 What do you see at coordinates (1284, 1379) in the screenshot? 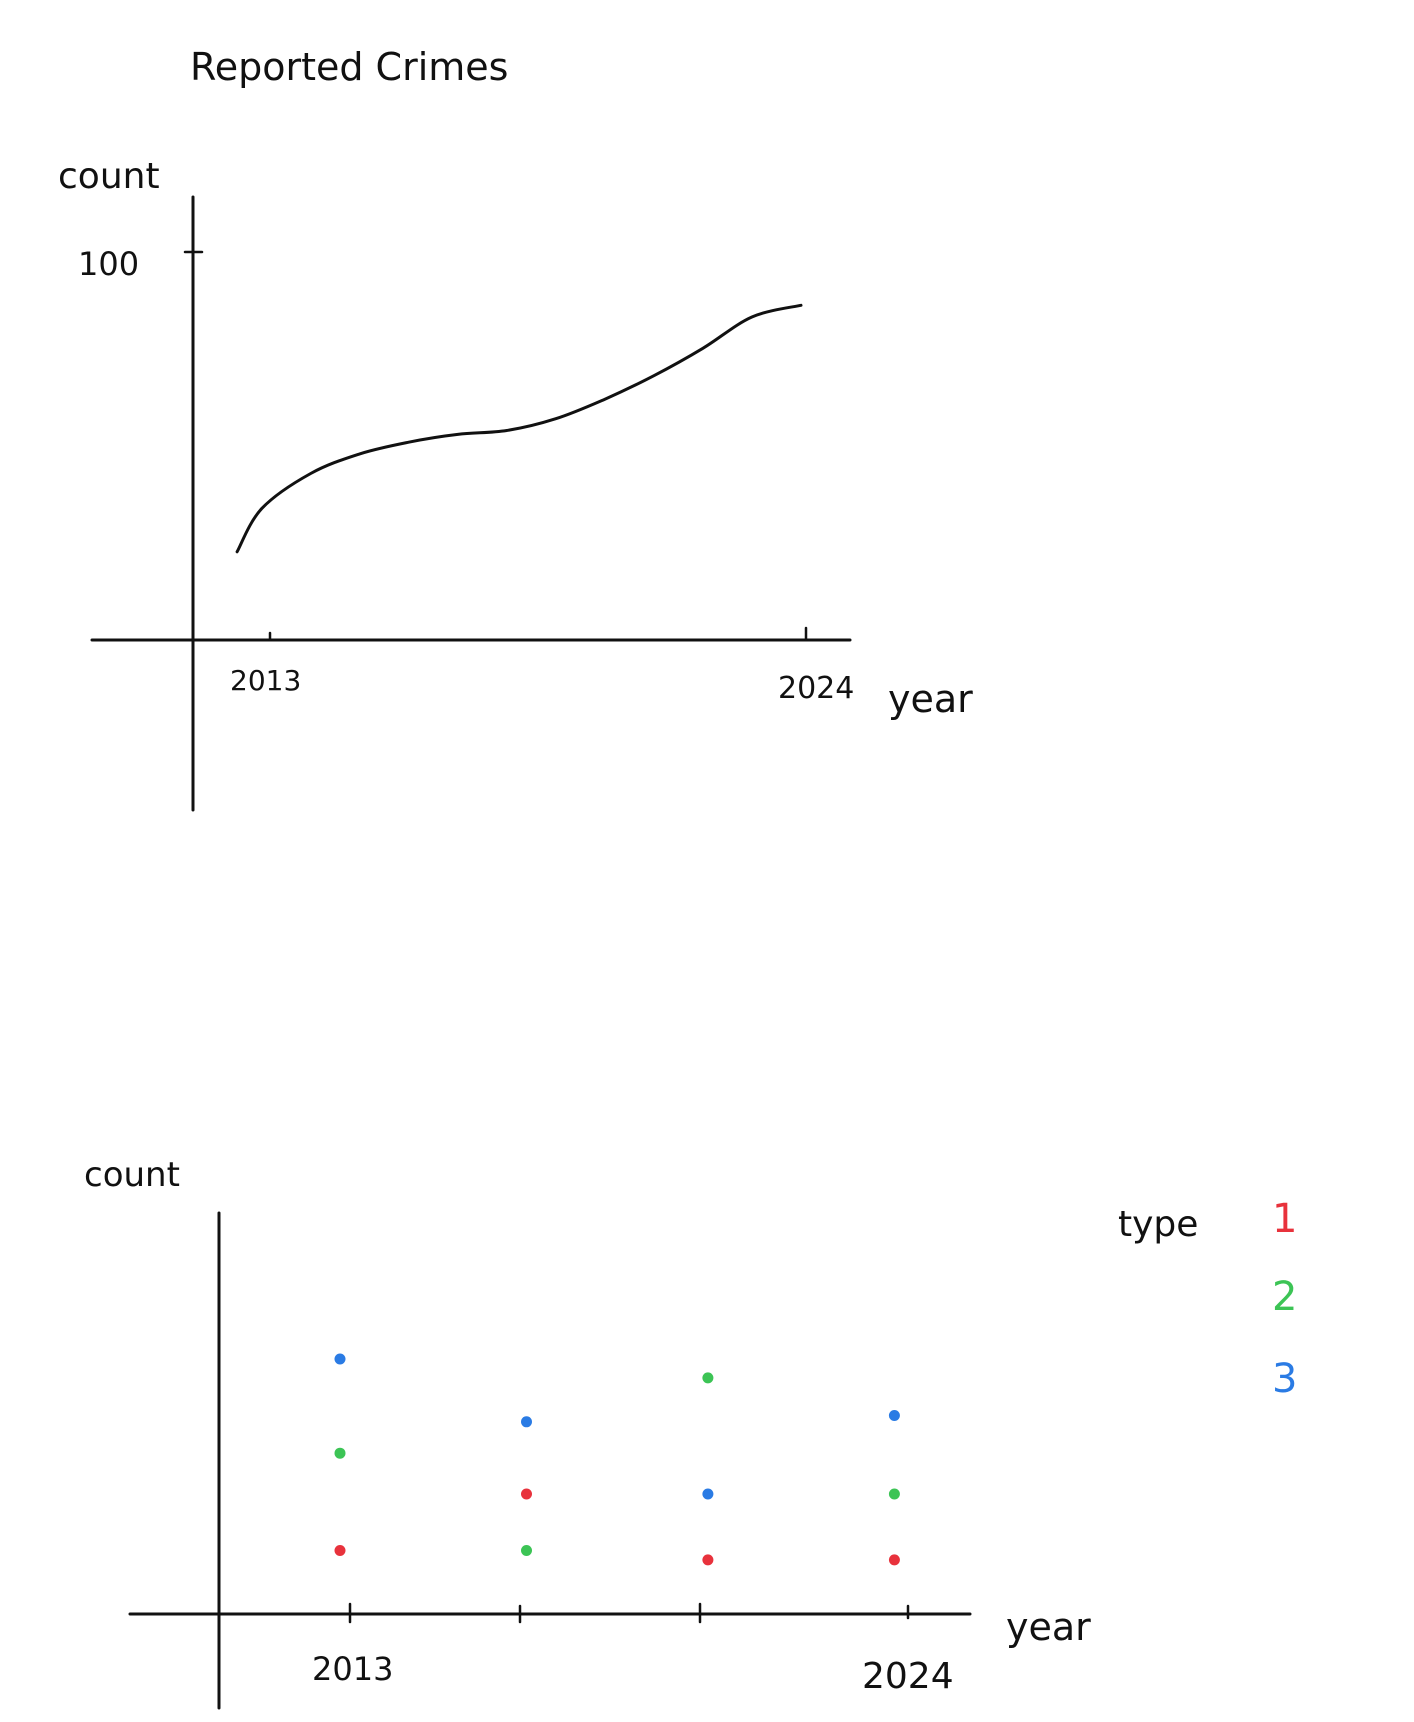
I see `legend-entry-3: 3` at bounding box center [1284, 1379].